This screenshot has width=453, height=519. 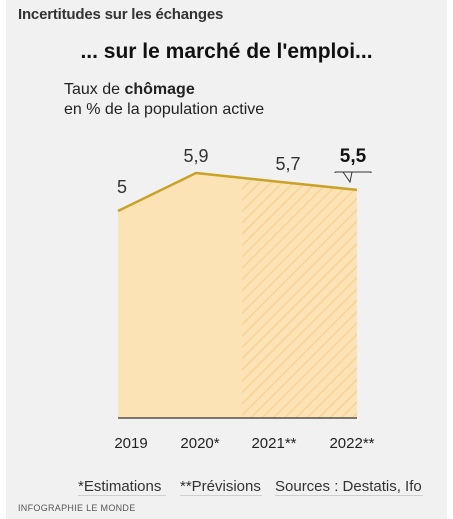 What do you see at coordinates (273, 443) in the screenshot?
I see `x-tick-label-2021: 2021**` at bounding box center [273, 443].